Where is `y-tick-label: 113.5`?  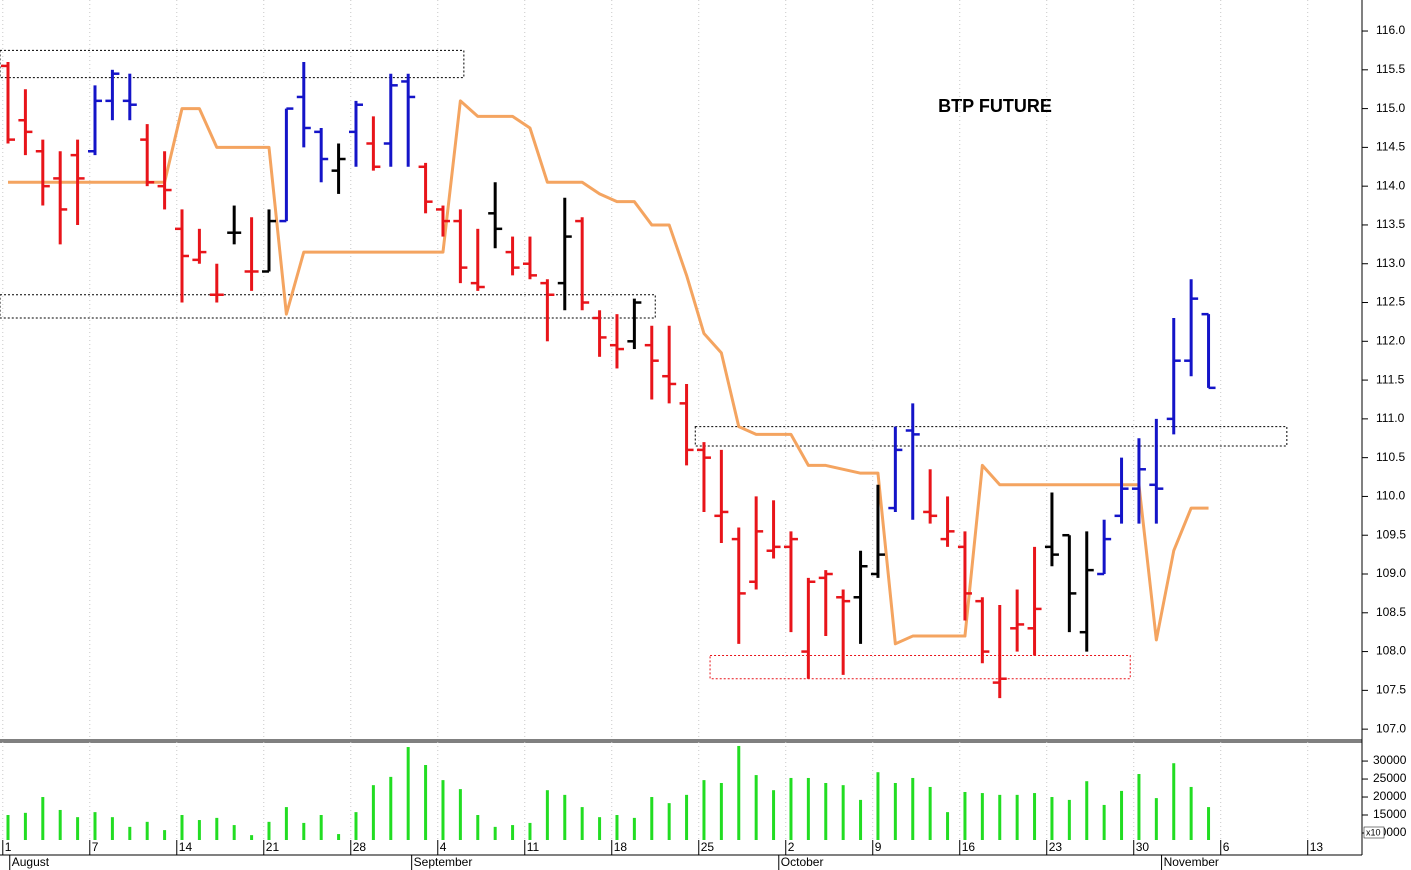
y-tick-label: 113.5 is located at coordinates (1390, 224).